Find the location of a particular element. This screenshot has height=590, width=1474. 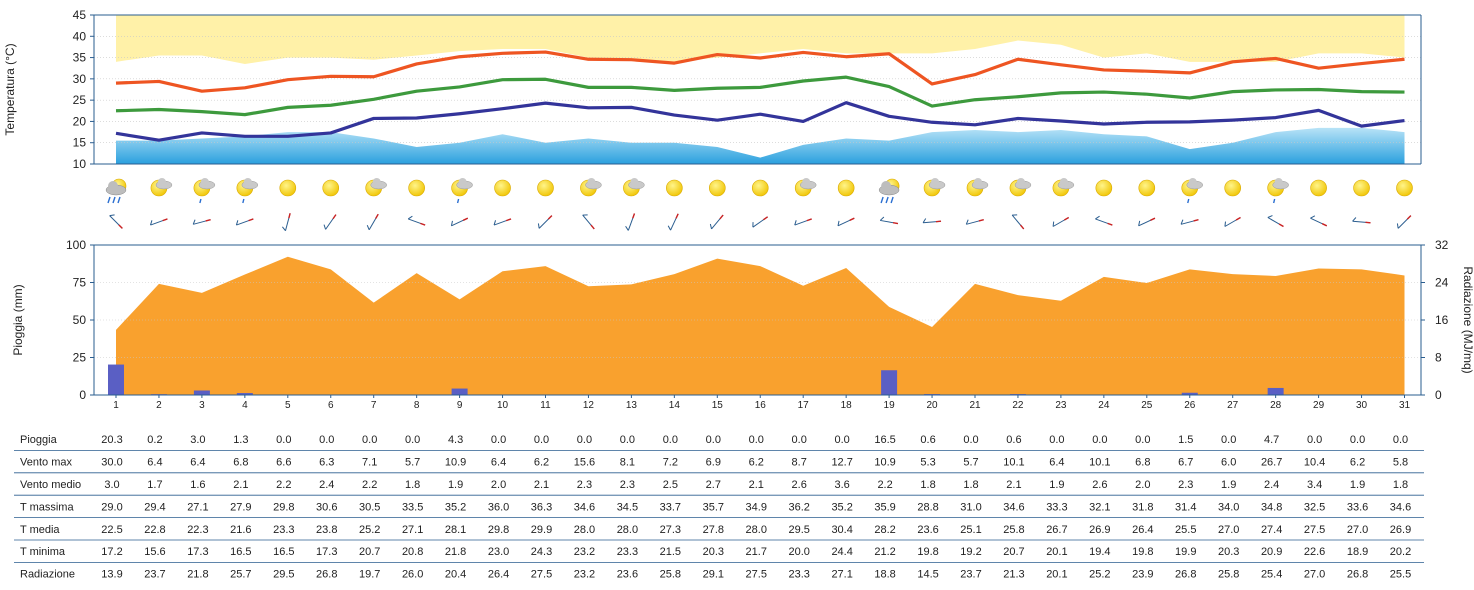

table-cell-value: 19.7 is located at coordinates (369, 575).